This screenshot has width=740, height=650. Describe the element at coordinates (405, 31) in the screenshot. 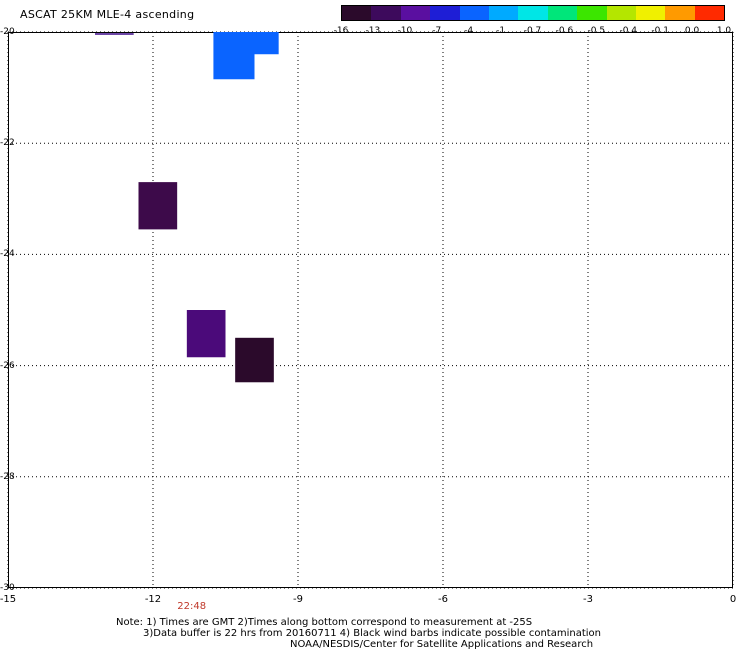

I see `color-scale-label: -10` at that location.